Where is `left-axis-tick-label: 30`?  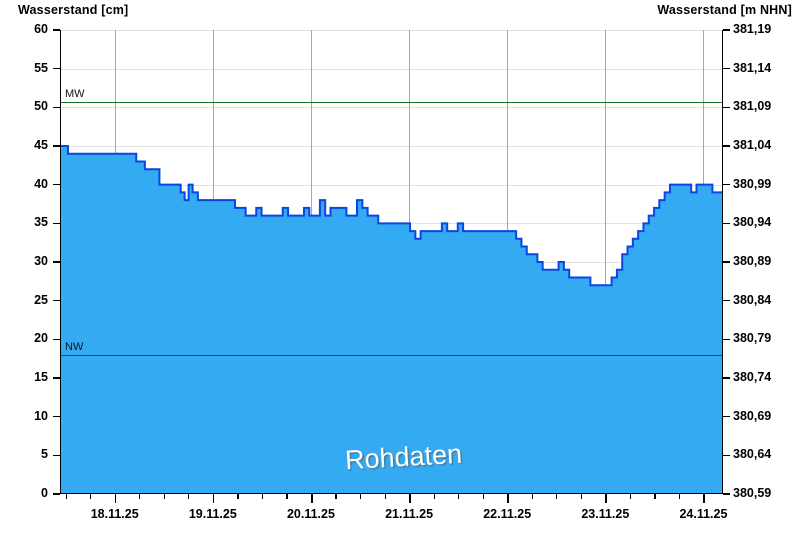 left-axis-tick-label: 30 is located at coordinates (41, 261).